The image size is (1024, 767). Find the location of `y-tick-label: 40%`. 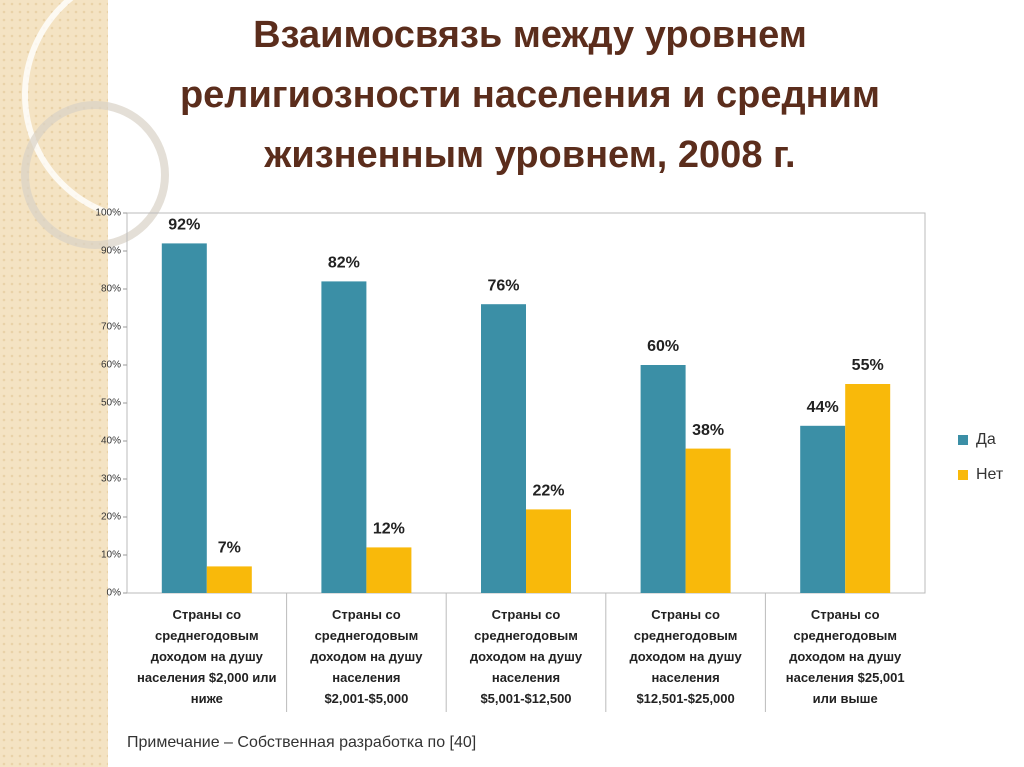

y-tick-label: 40% is located at coordinates (111, 441).